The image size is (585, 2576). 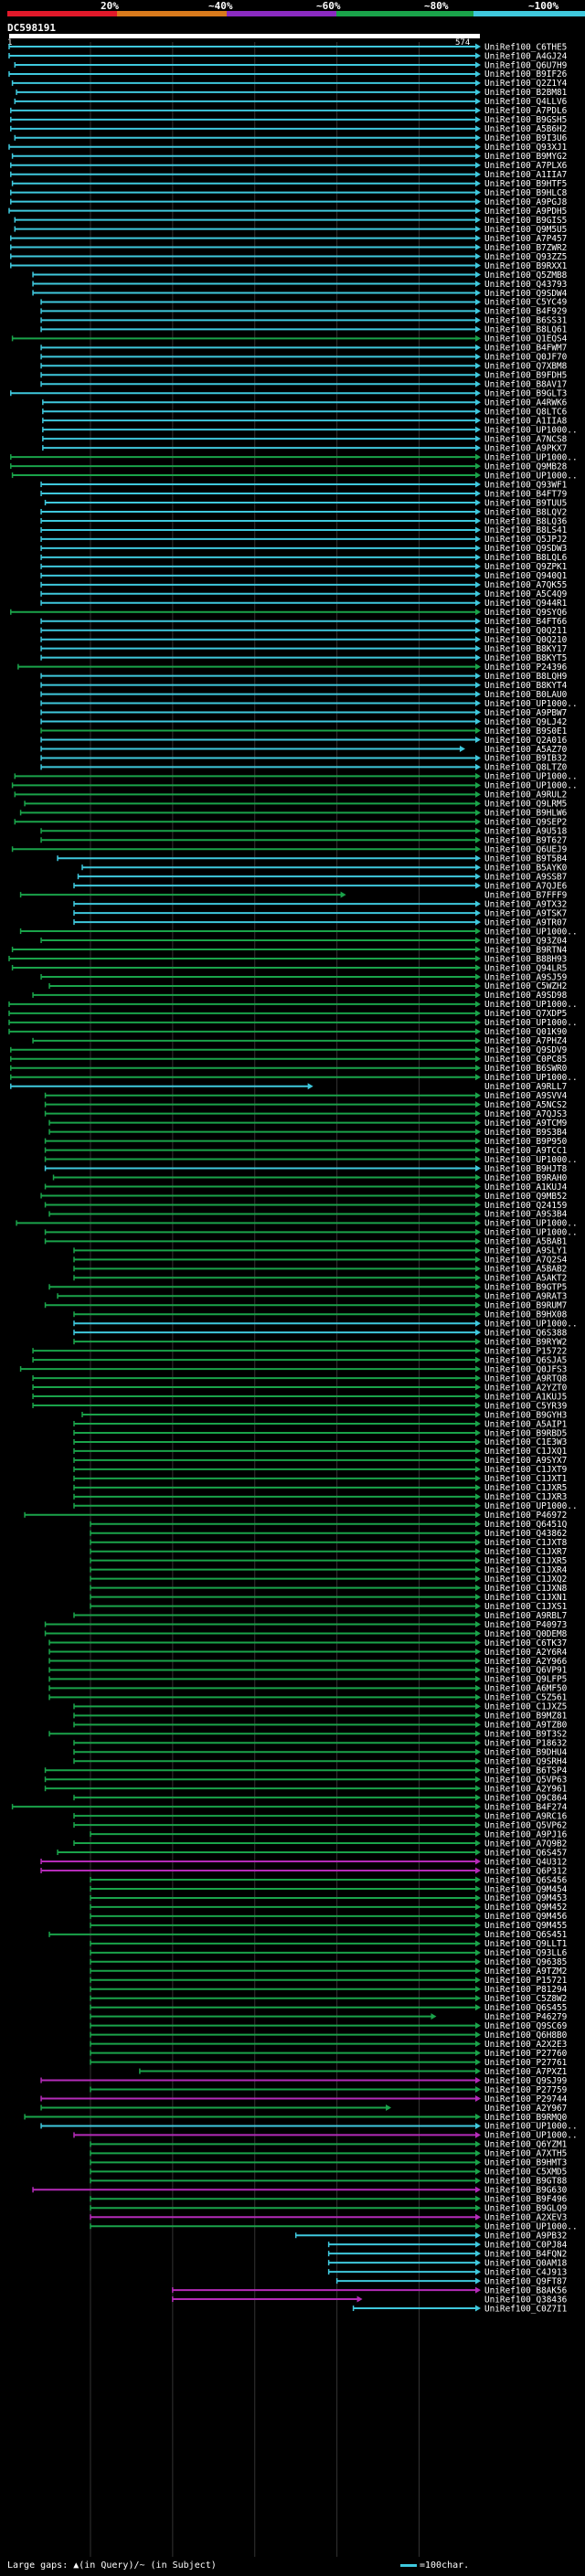 I want to click on hit-label: UniRef100_Q7XDP5, so click(x=525, y=1014).